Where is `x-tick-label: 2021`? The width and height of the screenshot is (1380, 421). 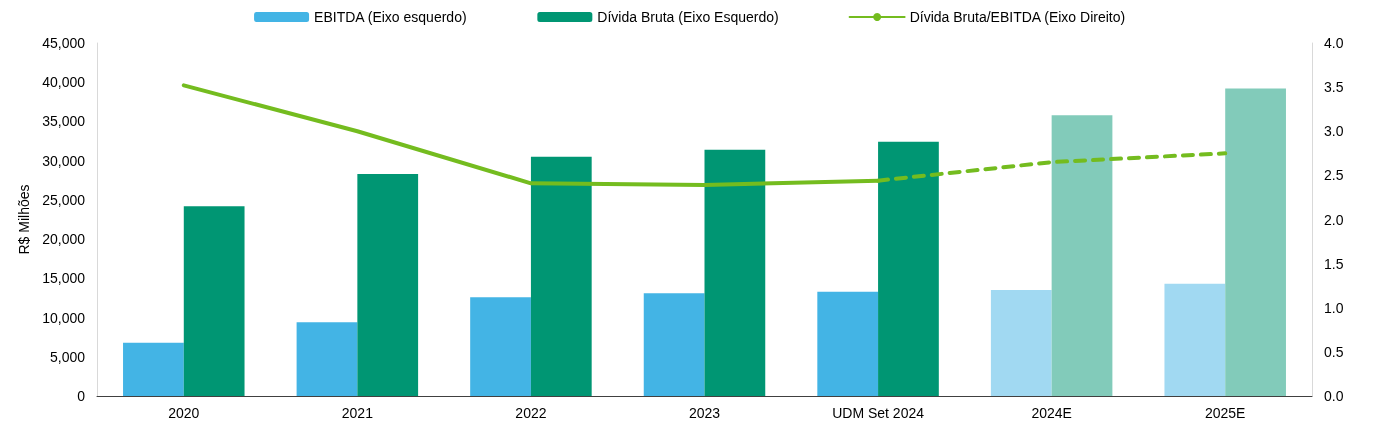
x-tick-label: 2021 is located at coordinates (357, 413).